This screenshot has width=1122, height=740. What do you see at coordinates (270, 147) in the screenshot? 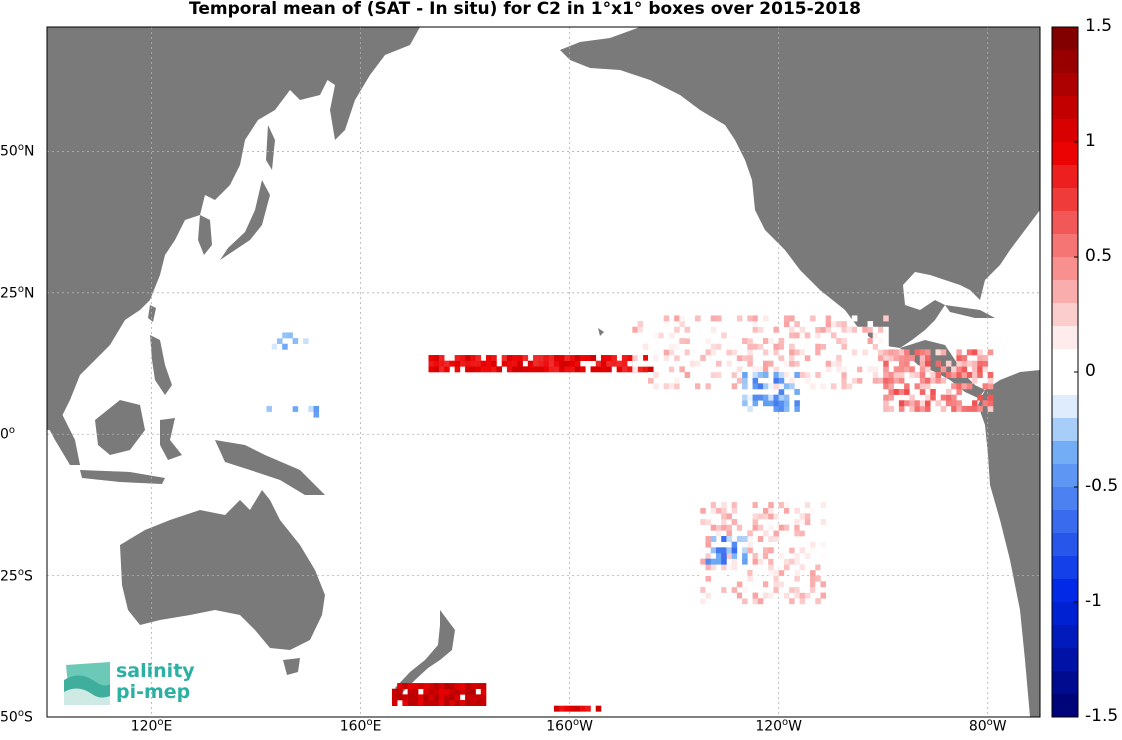
I see `land-sakhalin` at bounding box center [270, 147].